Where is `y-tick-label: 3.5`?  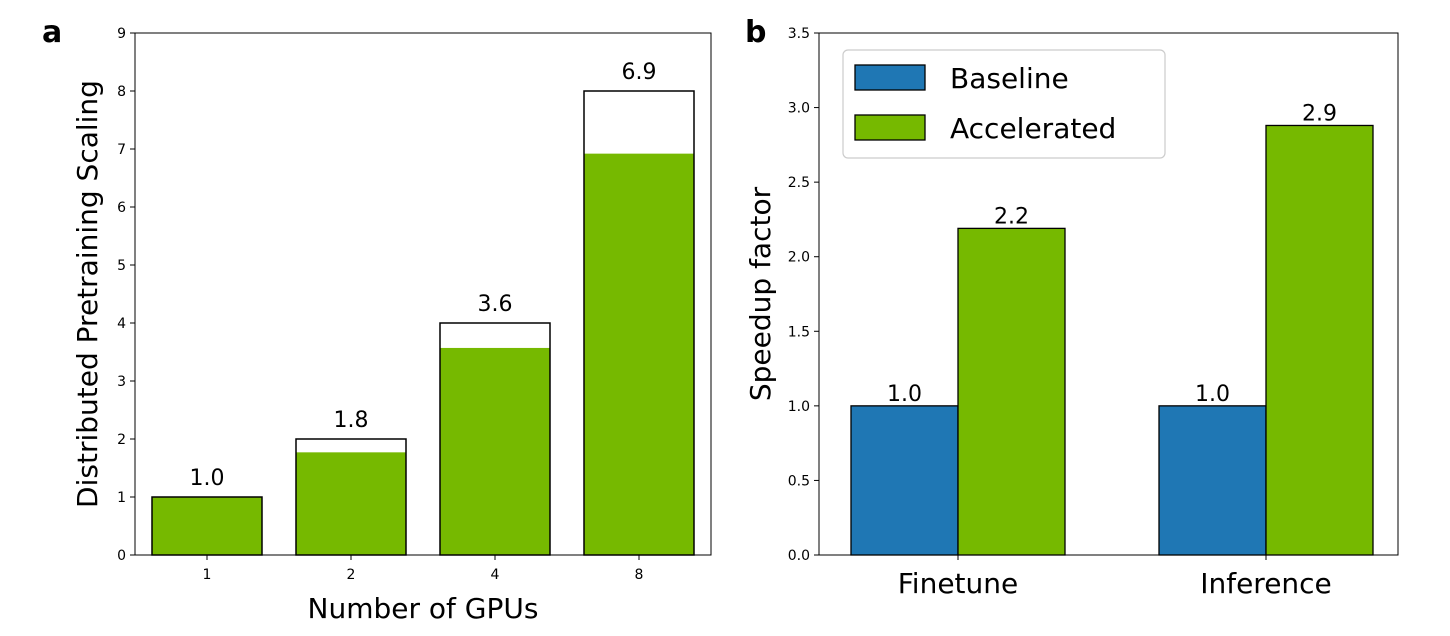
y-tick-label: 3.5 is located at coordinates (799, 34).